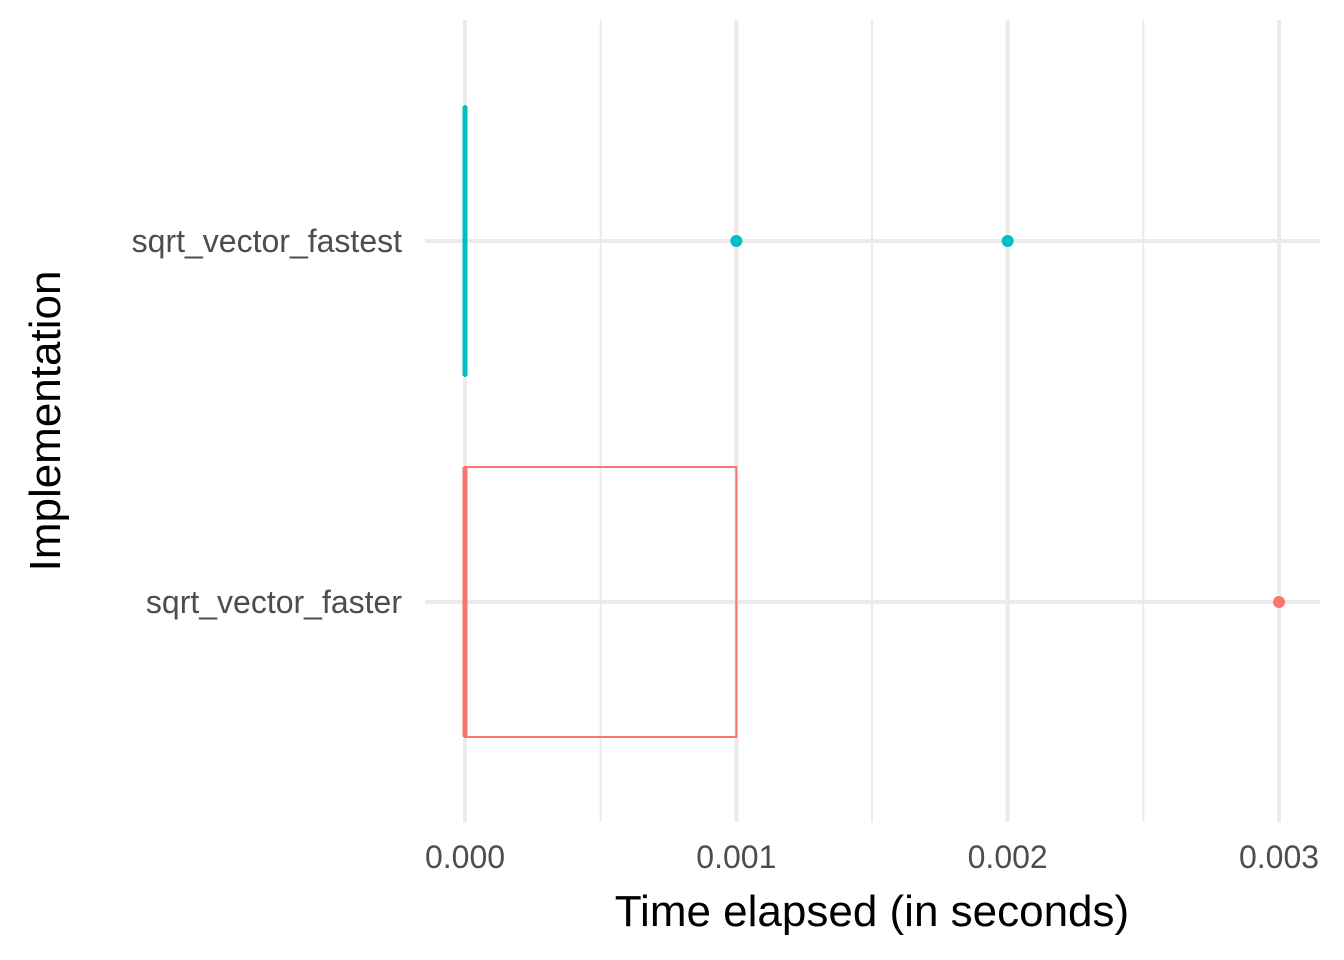 This screenshot has width=1344, height=960. I want to click on x-tick-labels: 0.000 0.001 0.002 0.003, so click(872, 857).